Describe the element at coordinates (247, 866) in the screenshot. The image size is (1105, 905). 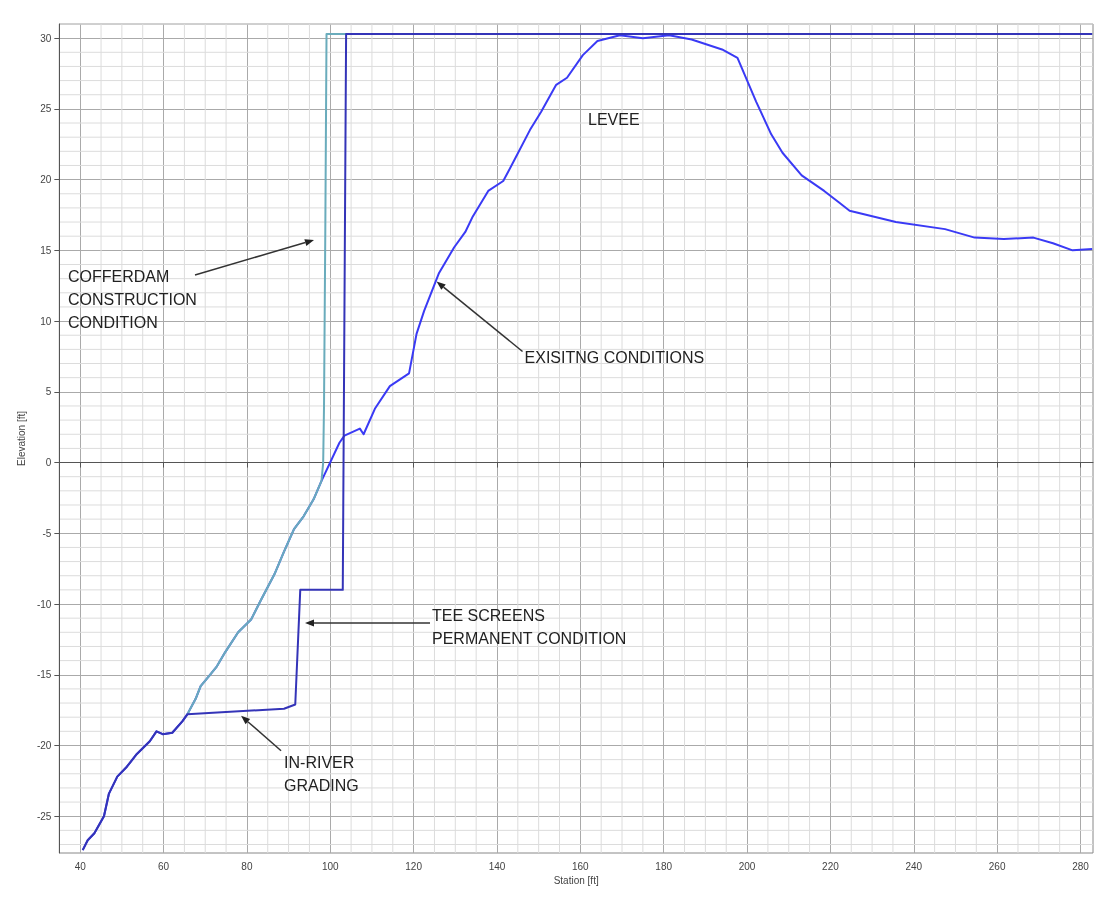
I see `x-tick-label: 80` at that location.